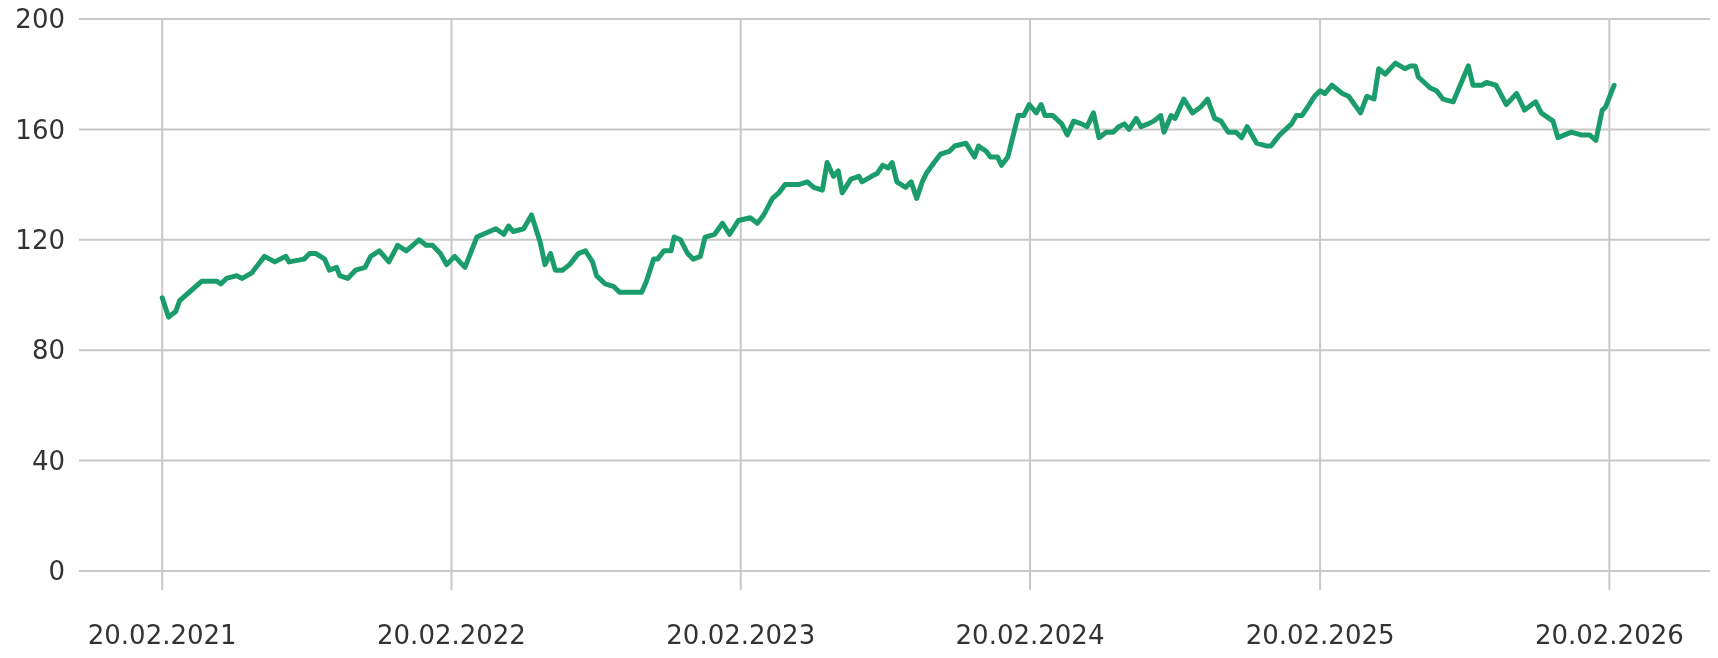 This screenshot has height=658, width=1718. Describe the element at coordinates (48, 350) in the screenshot. I see `y-tick-label: 80` at that location.